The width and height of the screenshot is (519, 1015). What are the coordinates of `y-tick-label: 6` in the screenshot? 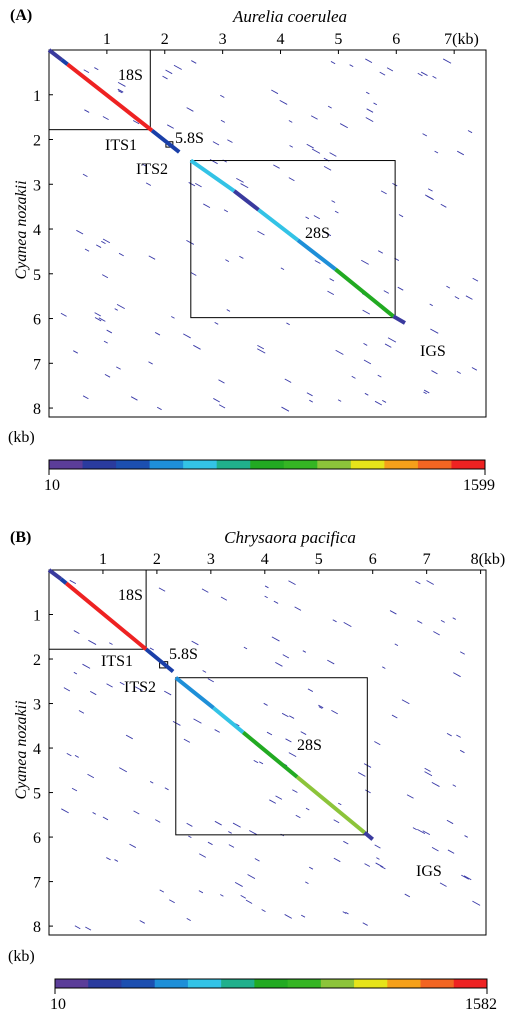 It's located at (37, 320).